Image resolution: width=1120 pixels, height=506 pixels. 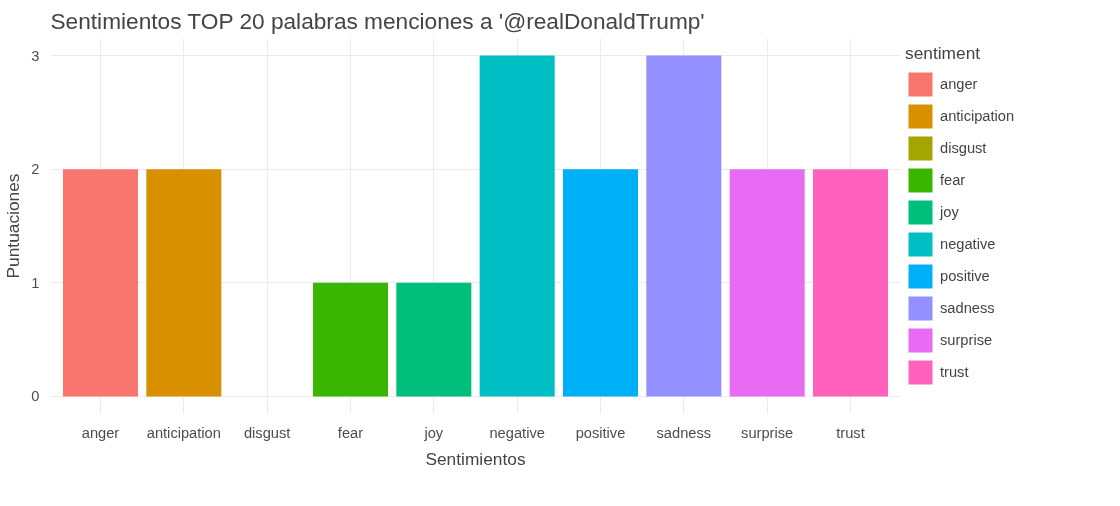 What do you see at coordinates (35, 282) in the screenshot?
I see `y-tick-label: 1` at bounding box center [35, 282].